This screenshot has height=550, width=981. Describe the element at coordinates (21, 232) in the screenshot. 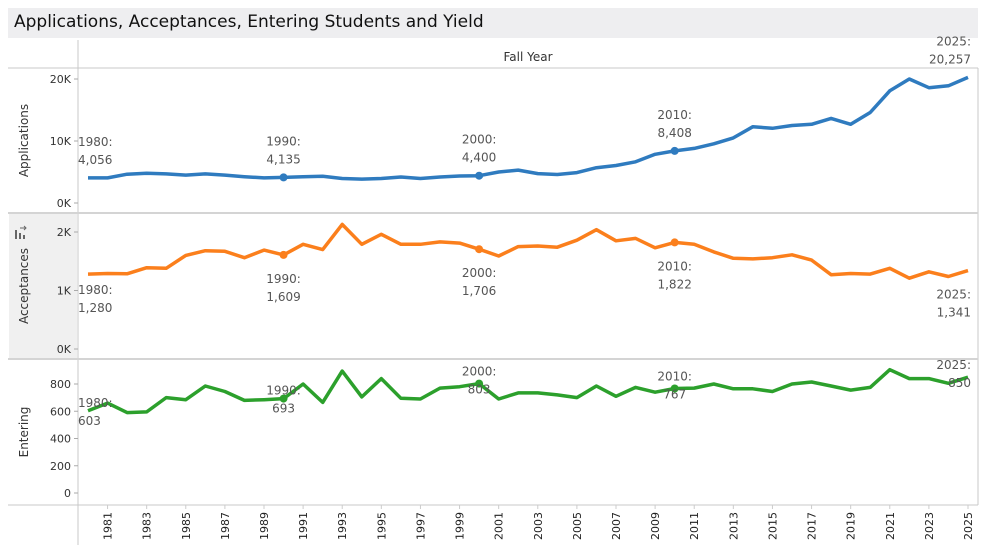

I see `swap-axis-icon` at that location.